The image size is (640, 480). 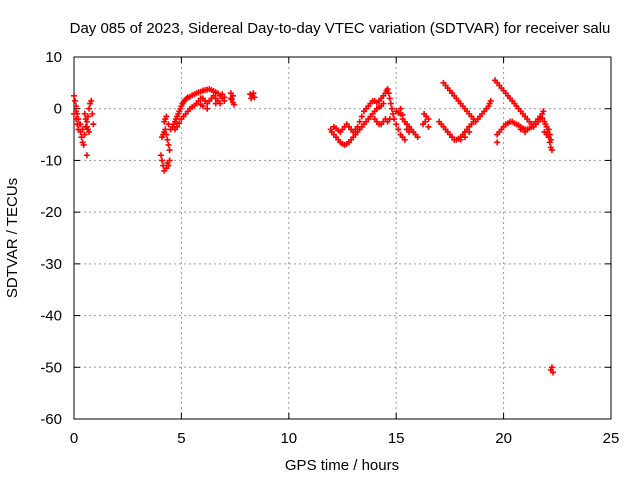 I want to click on y-tick-label: 0, so click(x=58, y=109).